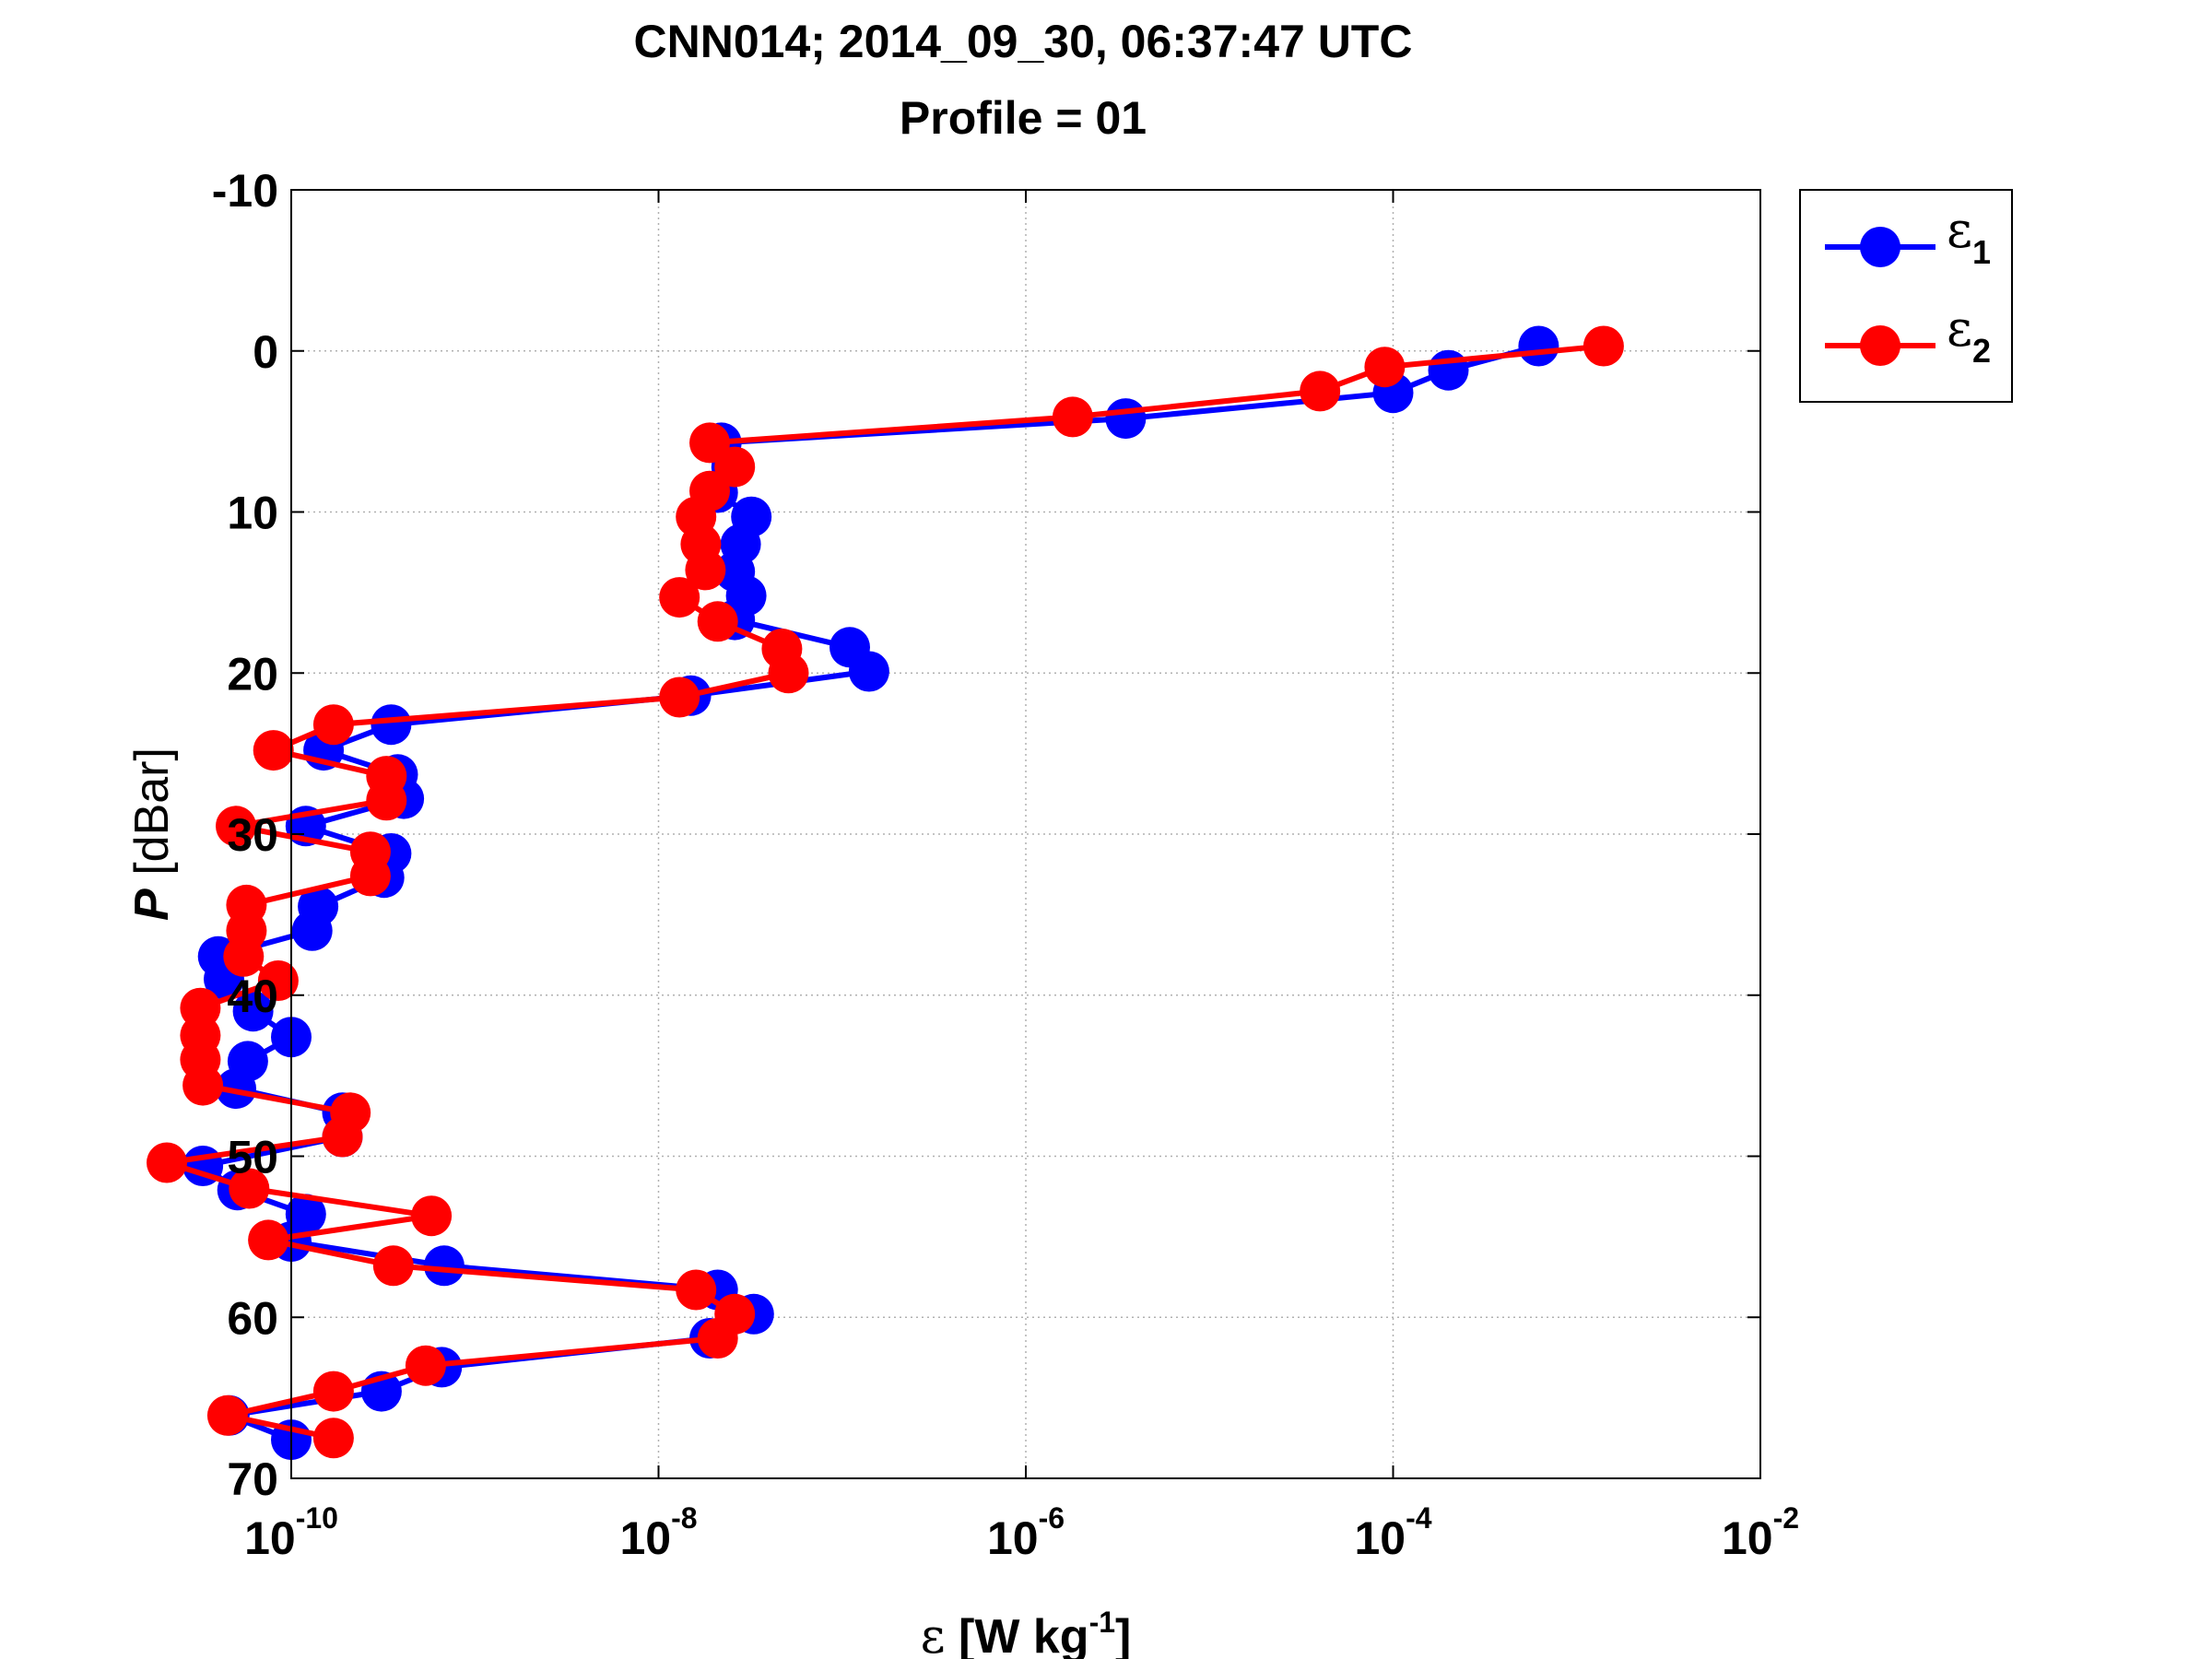 This screenshot has height=1659, width=2212. Describe the element at coordinates (1981, 252) in the screenshot. I see `legend-label-eps1-sub: 1` at that location.